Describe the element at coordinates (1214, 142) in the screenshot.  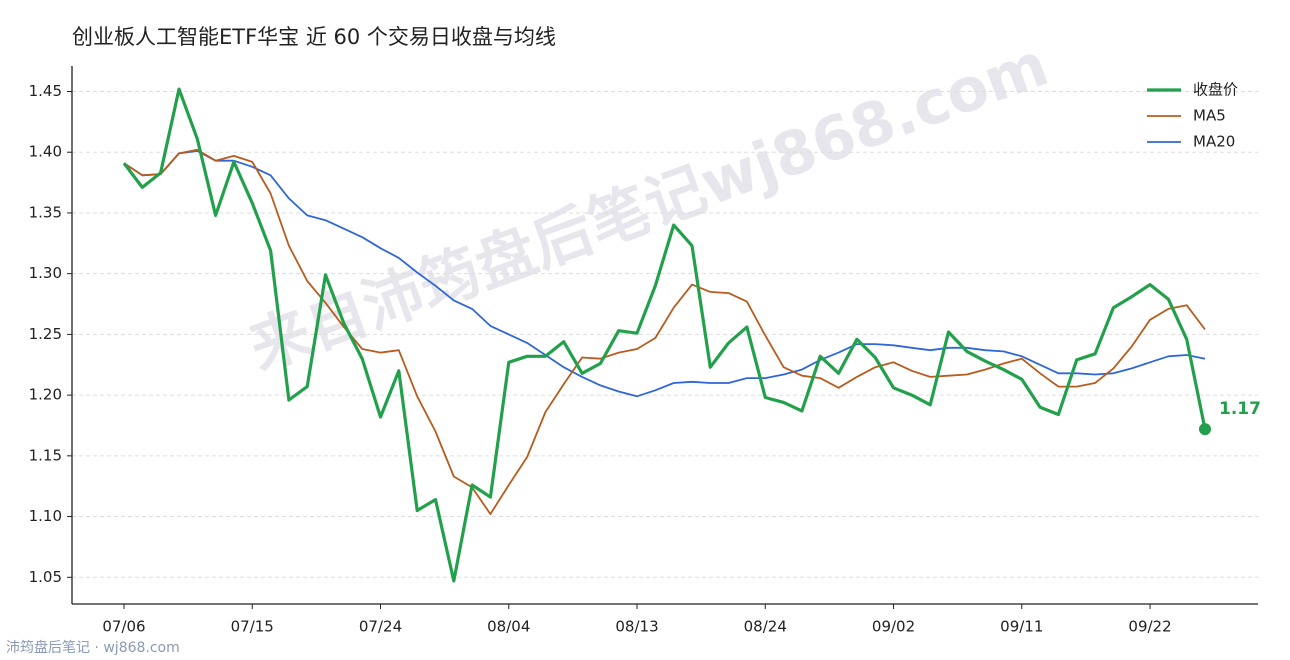
I see `legend-label: MA20` at that location.